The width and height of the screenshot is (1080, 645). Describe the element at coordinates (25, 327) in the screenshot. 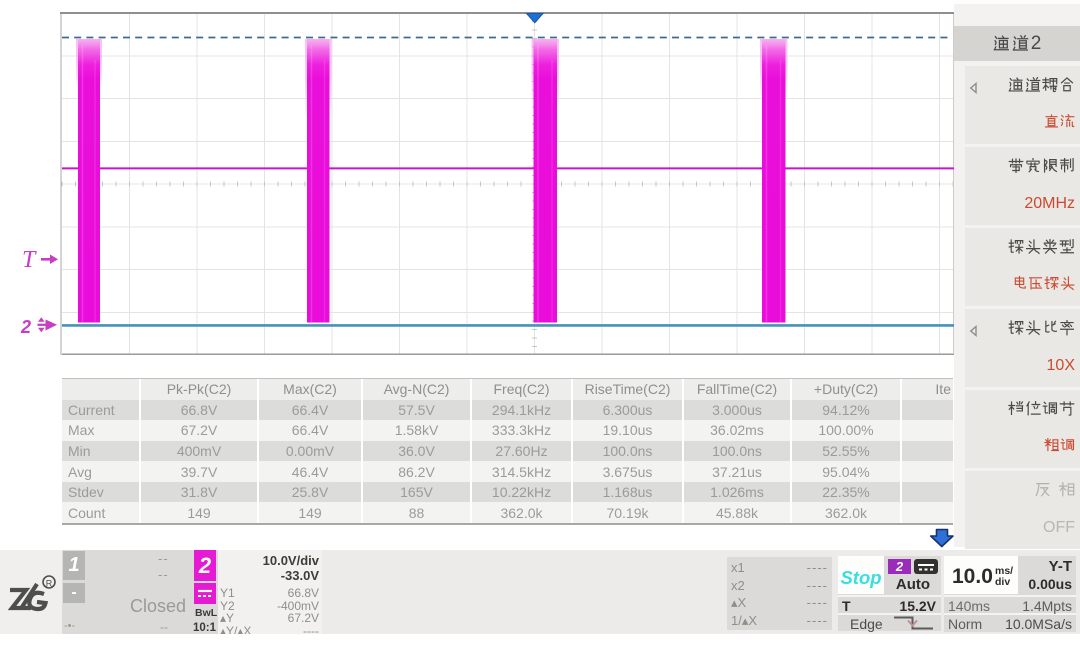

I see `svg-text: 2` at that location.